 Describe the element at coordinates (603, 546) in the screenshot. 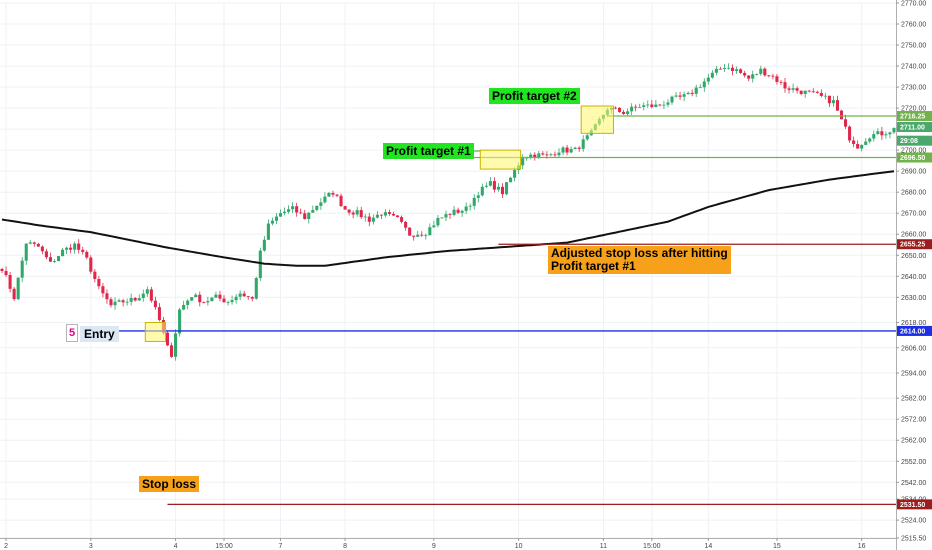

I see `time-tick-label: 11` at that location.